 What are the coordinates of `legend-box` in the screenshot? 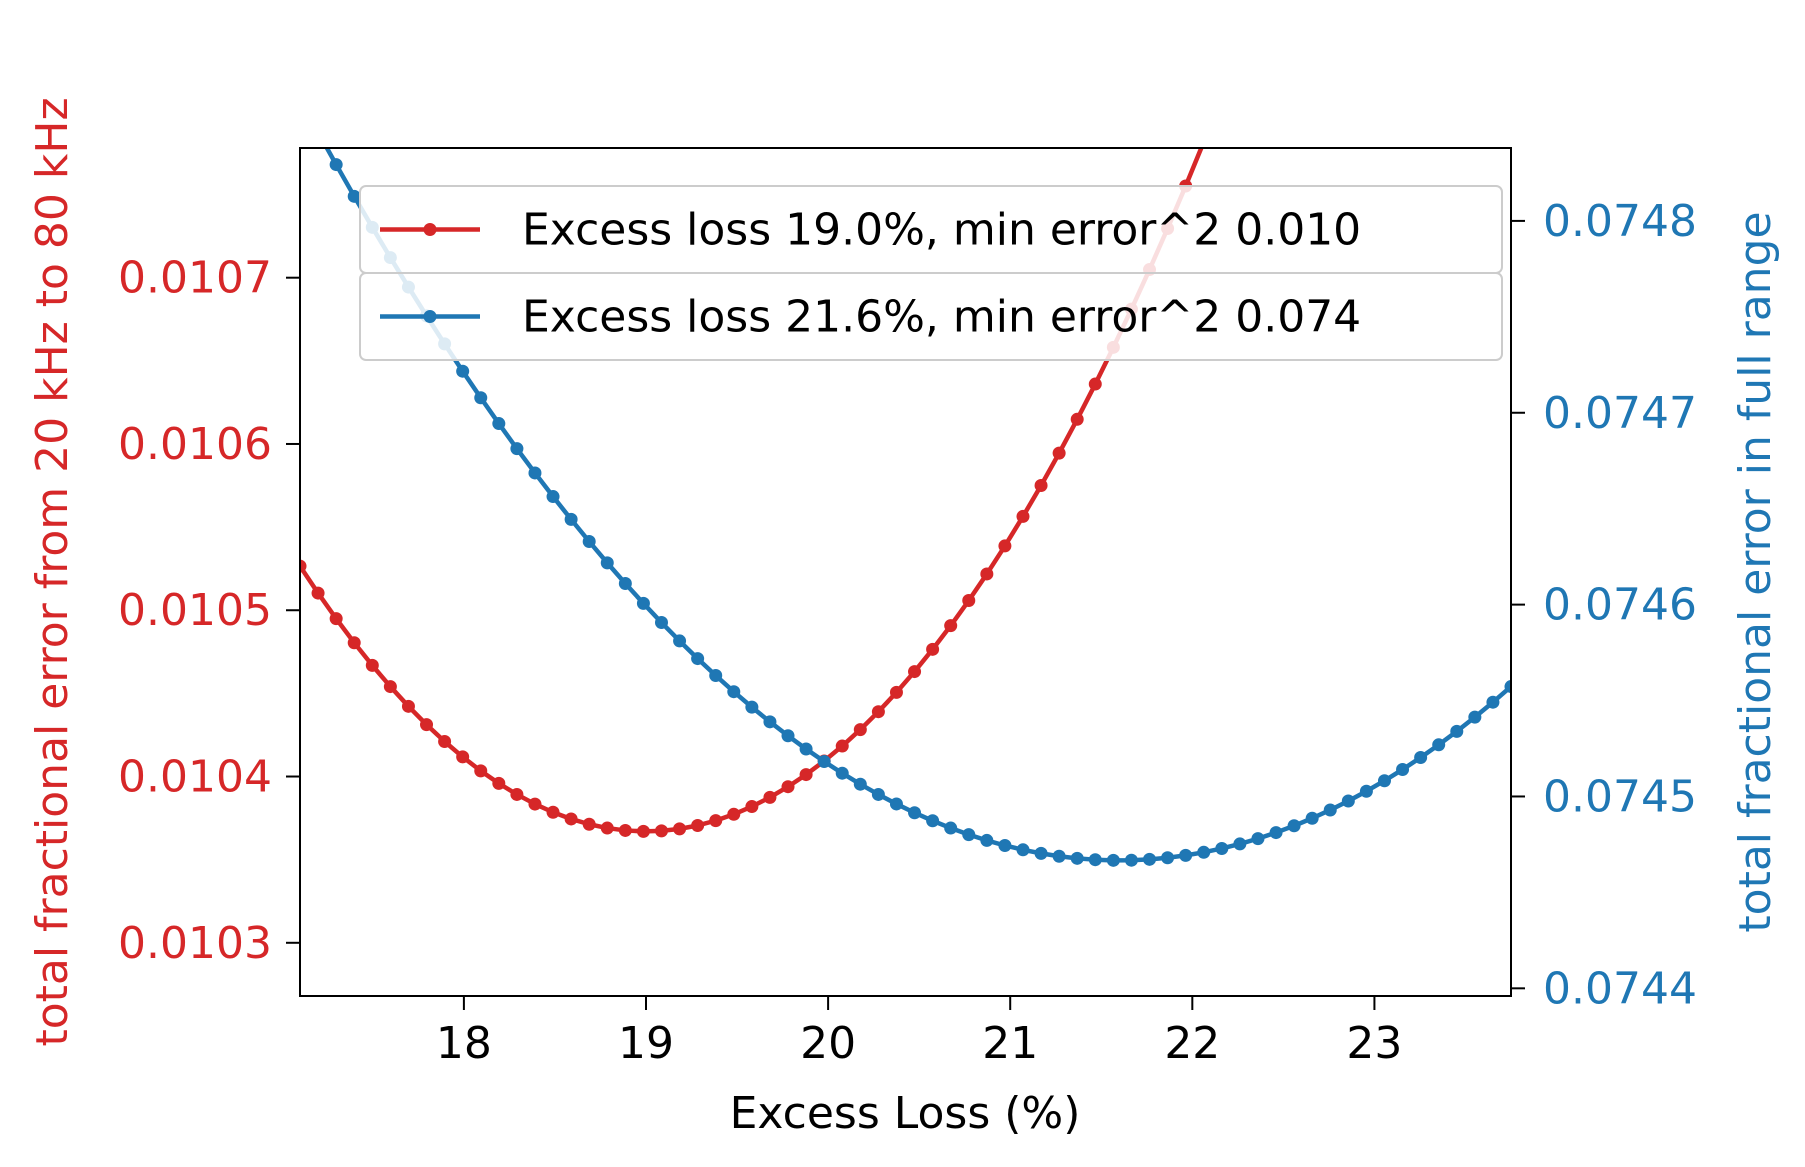 It's located at (931, 316).